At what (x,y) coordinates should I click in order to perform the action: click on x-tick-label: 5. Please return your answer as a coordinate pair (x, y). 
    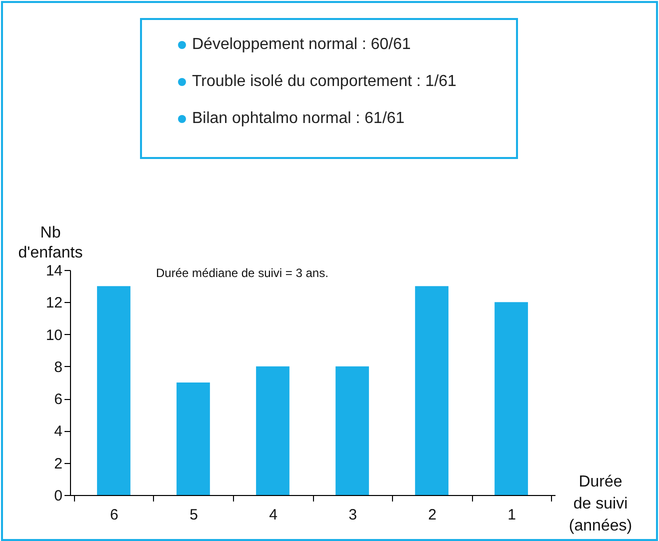
    Looking at the image, I should click on (194, 515).